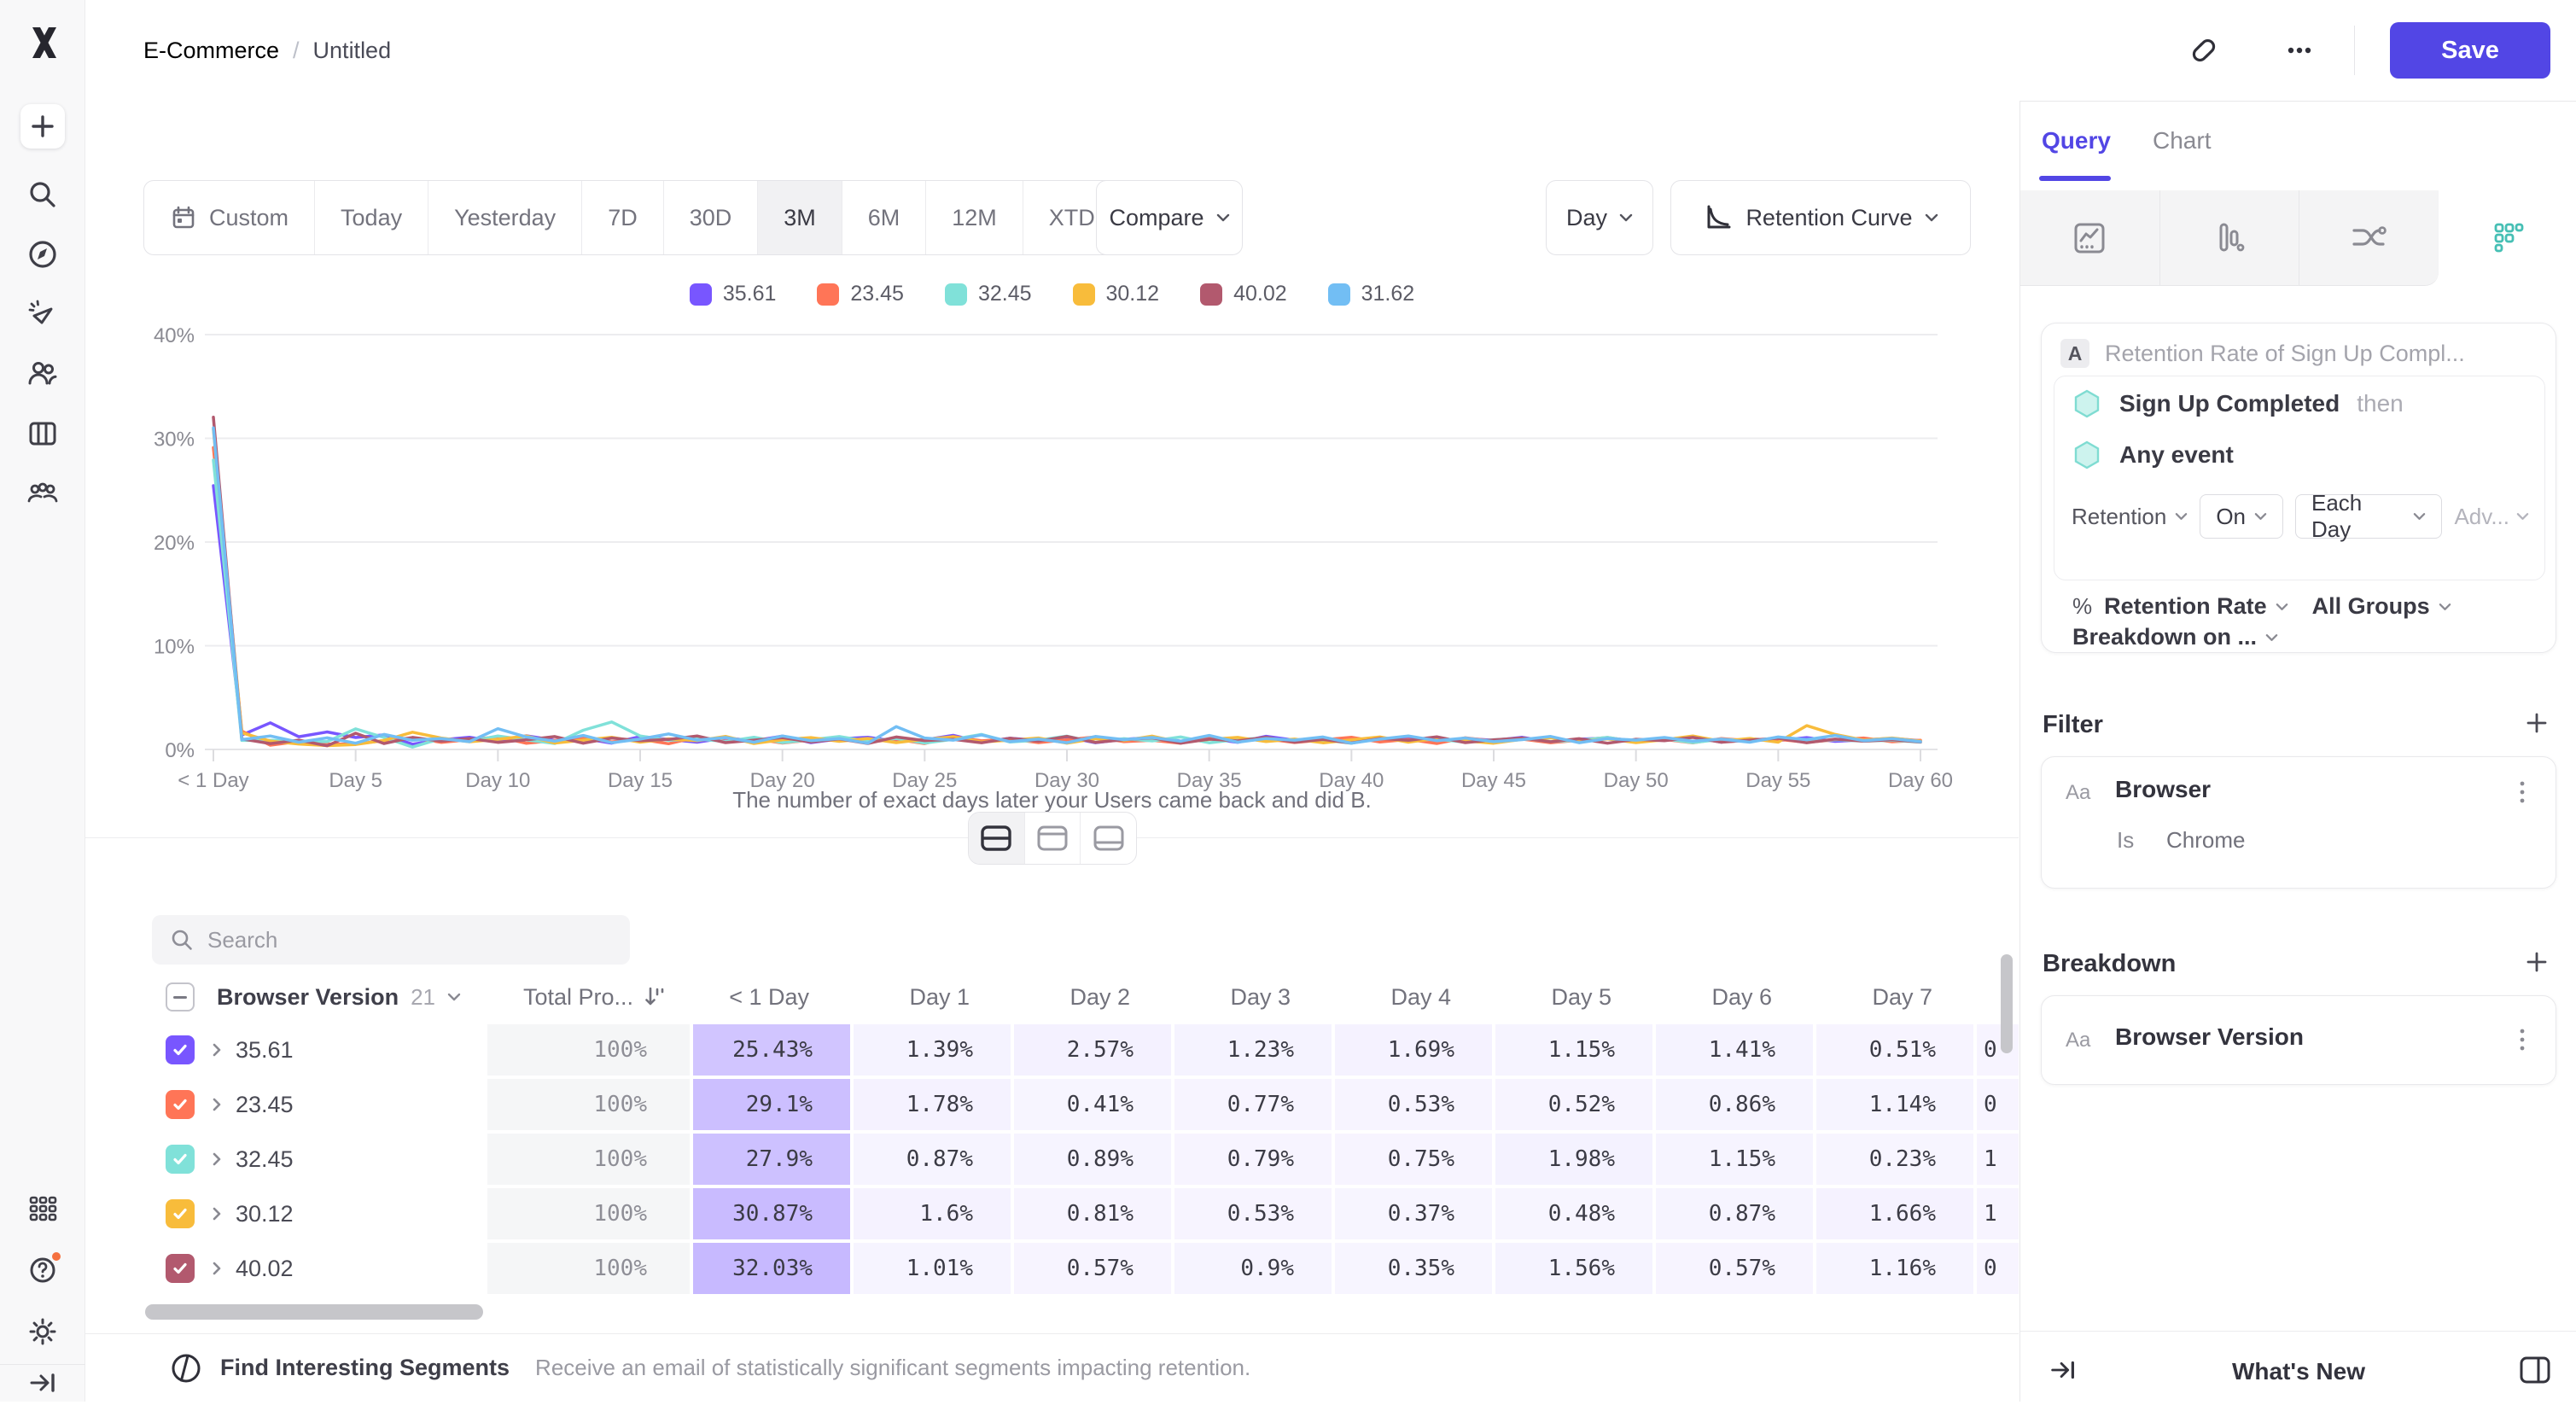 This screenshot has height=1405, width=2576. I want to click on column-header-day-7: Day 7, so click(1894, 997).